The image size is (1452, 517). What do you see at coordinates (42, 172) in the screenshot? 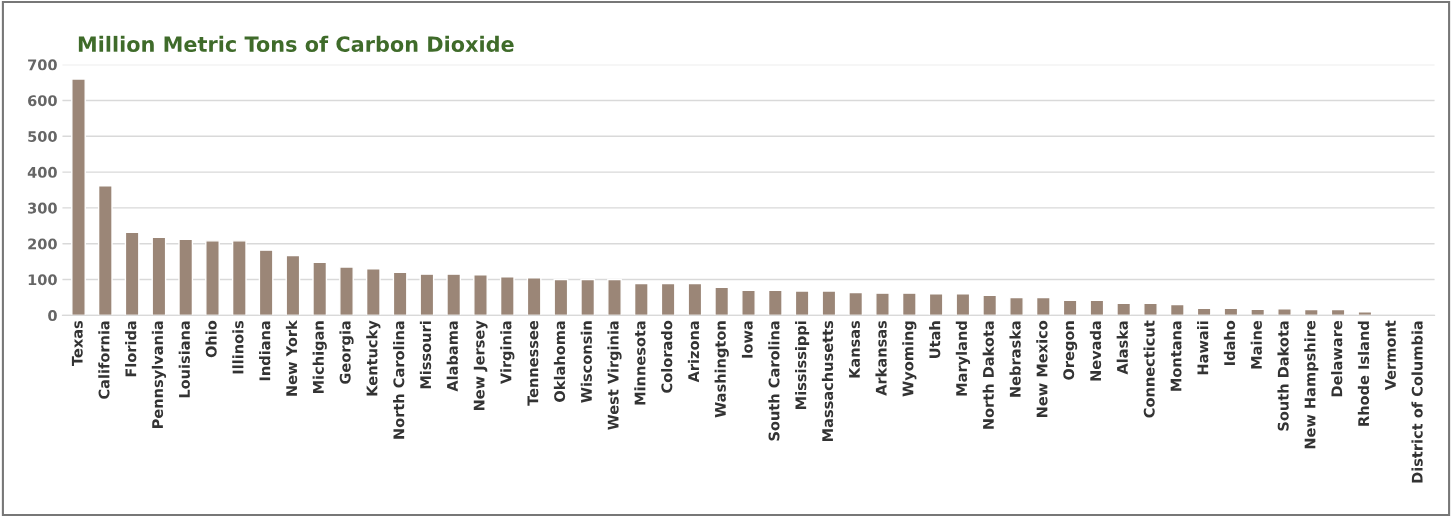
I see `y-tick-label: 400` at bounding box center [42, 172].